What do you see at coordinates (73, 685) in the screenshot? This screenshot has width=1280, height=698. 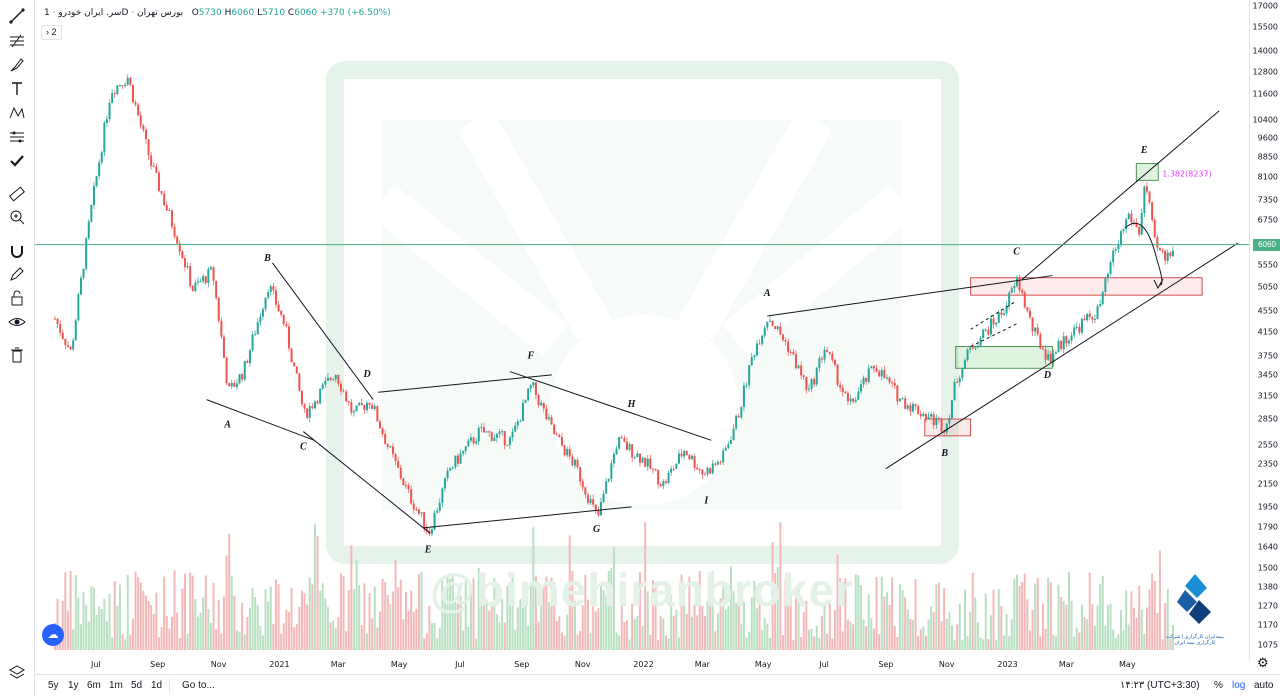 I see `period-1y-button: 1y` at bounding box center [73, 685].